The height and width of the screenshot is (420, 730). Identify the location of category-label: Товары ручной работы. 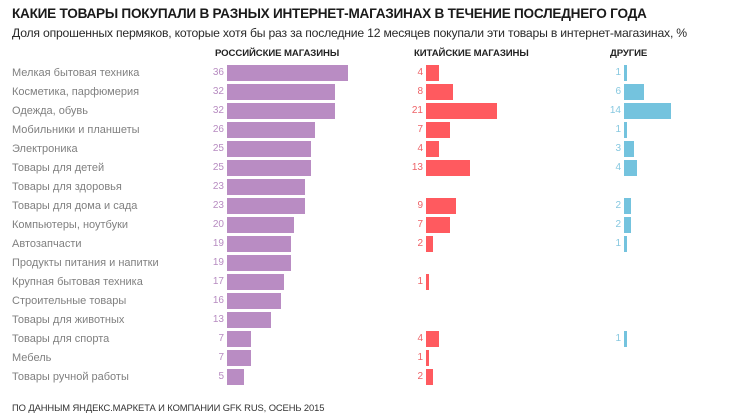
(70, 377).